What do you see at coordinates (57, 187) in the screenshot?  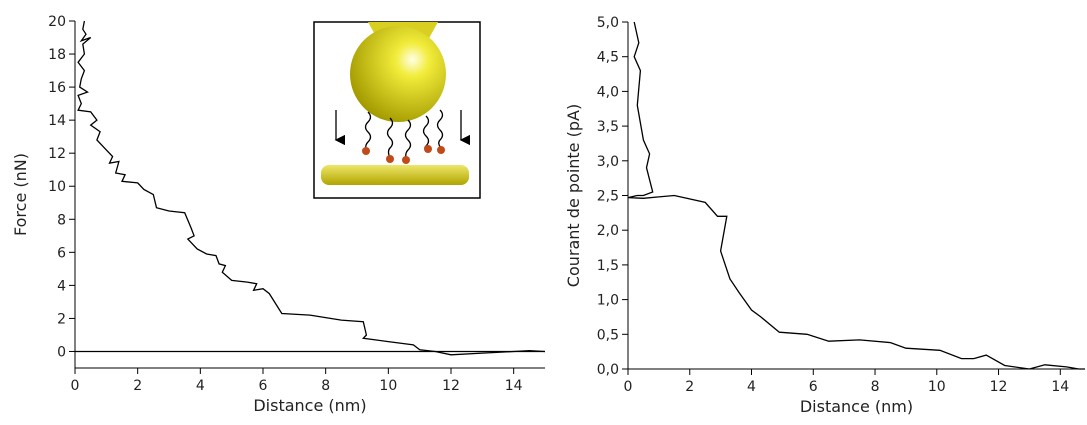 I see `y-tick-label: 10` at bounding box center [57, 187].